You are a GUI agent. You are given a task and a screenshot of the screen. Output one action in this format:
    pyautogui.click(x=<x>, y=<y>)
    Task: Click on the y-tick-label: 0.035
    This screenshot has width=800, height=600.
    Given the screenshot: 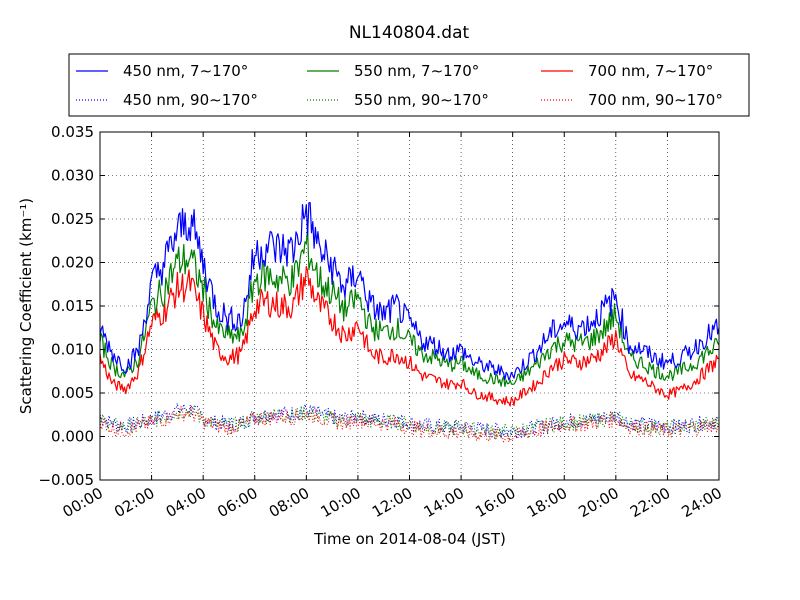 What is the action you would take?
    pyautogui.click(x=72, y=132)
    